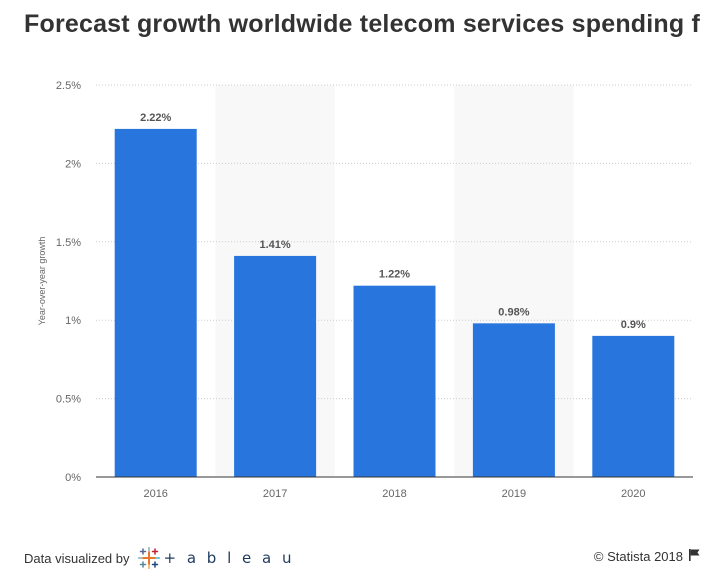 The height and width of the screenshot is (580, 724). Describe the element at coordinates (513, 312) in the screenshot. I see `data-label: 0.98%` at that location.